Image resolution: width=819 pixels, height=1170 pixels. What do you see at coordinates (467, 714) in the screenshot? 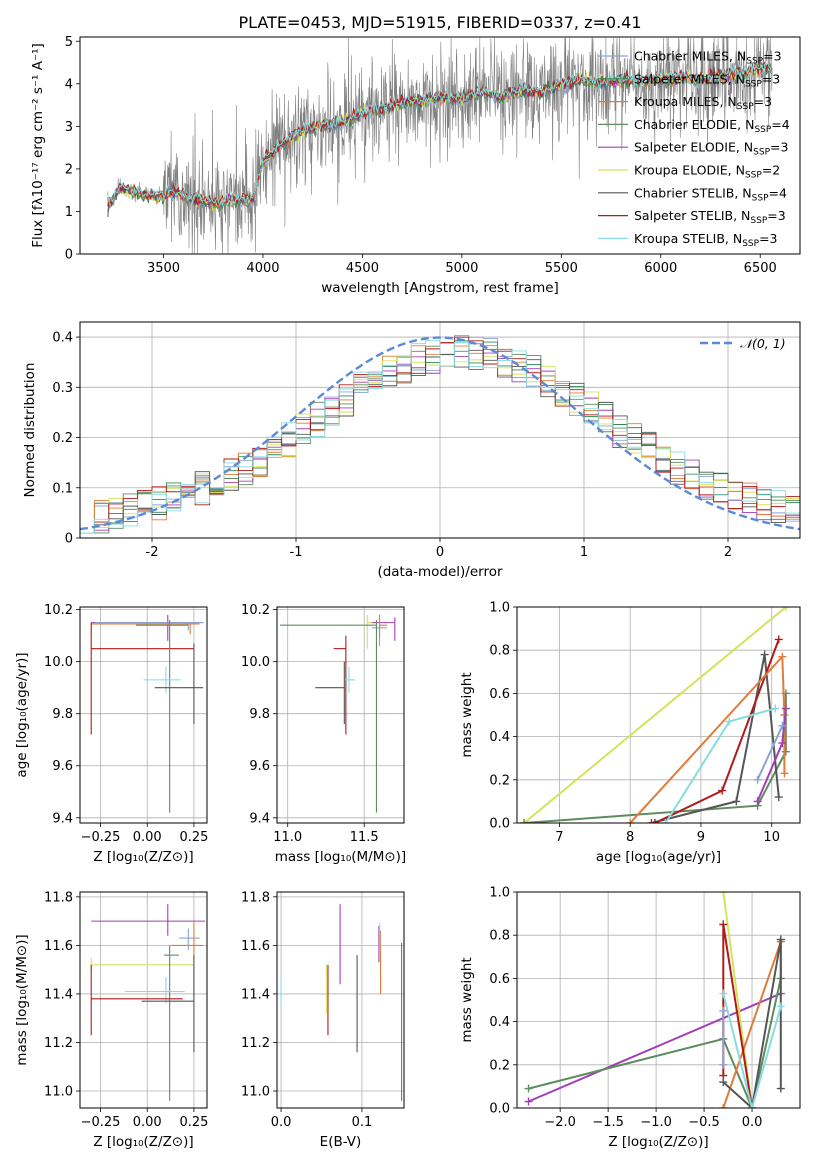
I see `y-axis-label: mass weight` at bounding box center [467, 714].